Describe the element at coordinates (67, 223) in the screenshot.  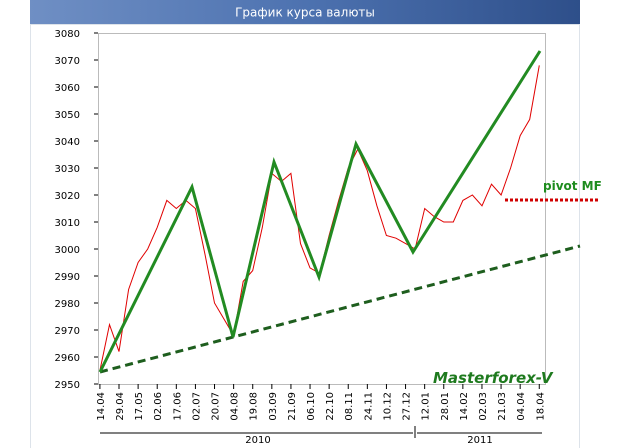
I see `y-tick-label: 3010` at that location.